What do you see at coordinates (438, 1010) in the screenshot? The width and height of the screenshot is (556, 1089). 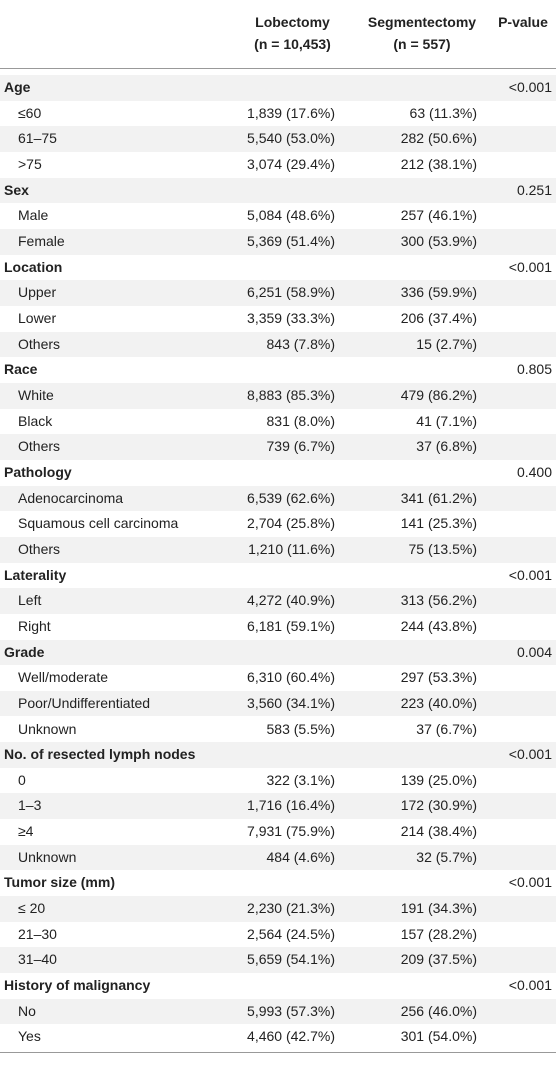 I see `segmentectomy-count: 256 (46.0%)` at bounding box center [438, 1010].